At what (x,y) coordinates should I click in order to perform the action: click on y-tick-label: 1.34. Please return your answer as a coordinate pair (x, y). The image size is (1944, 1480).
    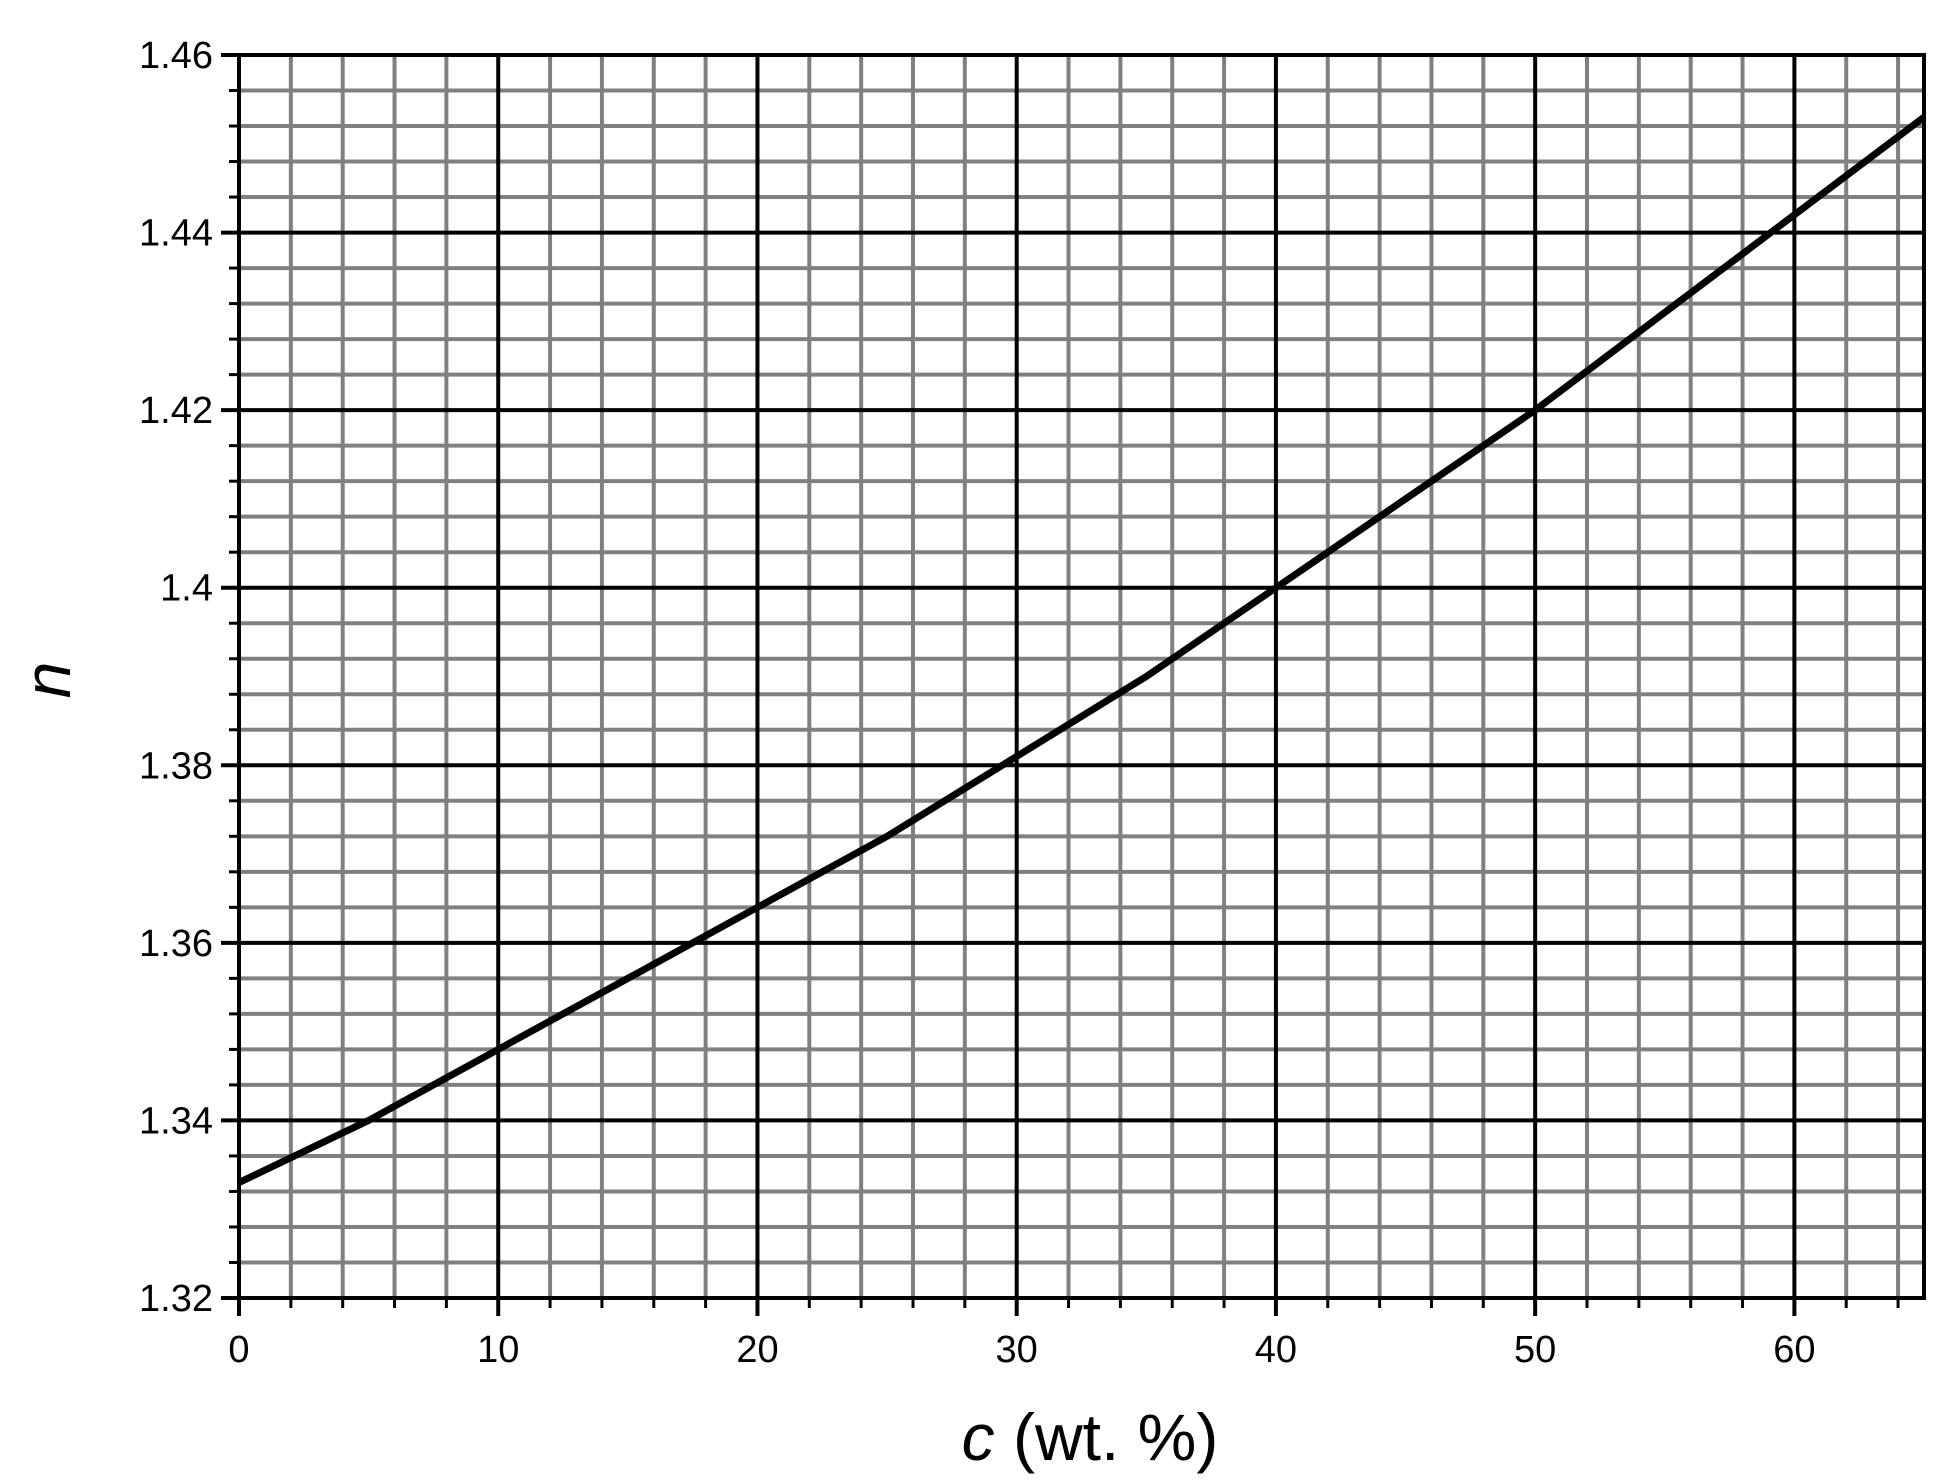
    Looking at the image, I should click on (176, 1121).